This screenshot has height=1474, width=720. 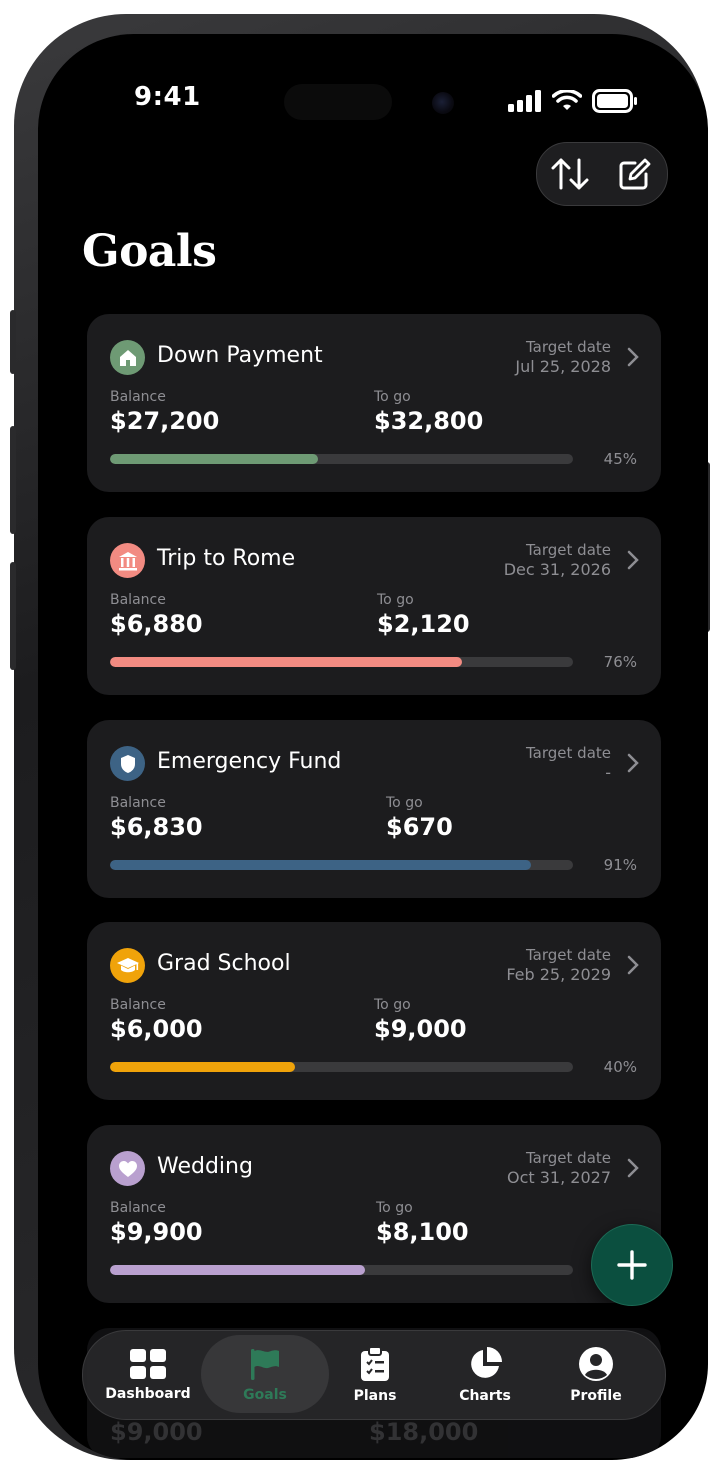 I want to click on clipboard-icon, so click(x=375, y=1363).